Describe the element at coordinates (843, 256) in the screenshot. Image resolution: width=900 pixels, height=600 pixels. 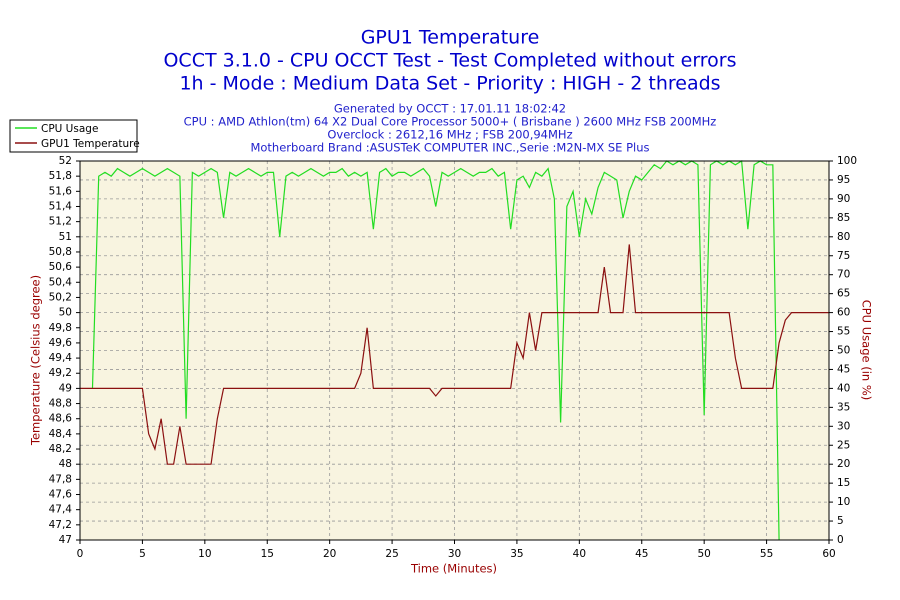
I see `y2-tick-label: 75` at that location.